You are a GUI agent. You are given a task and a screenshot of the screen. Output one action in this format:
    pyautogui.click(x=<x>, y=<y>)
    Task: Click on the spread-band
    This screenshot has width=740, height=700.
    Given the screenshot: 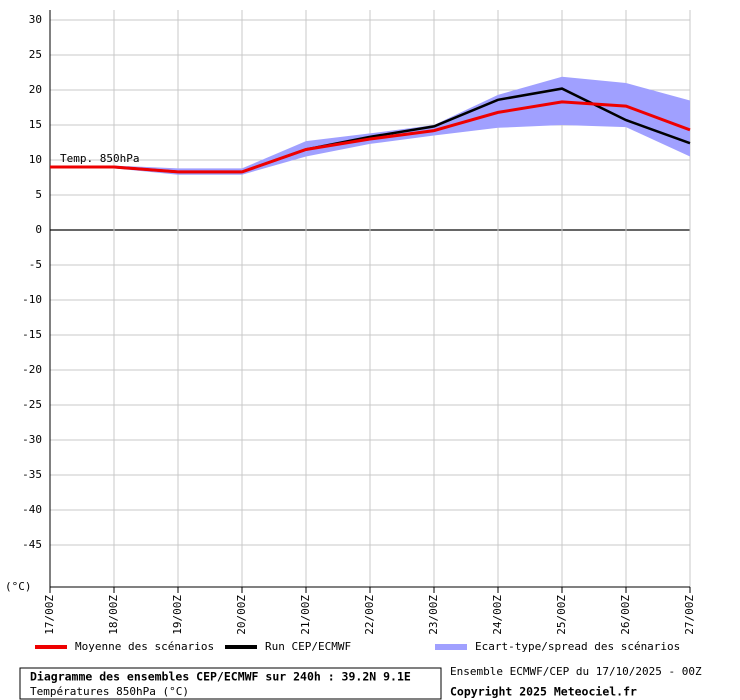 What is the action you would take?
    pyautogui.click(x=370, y=125)
    